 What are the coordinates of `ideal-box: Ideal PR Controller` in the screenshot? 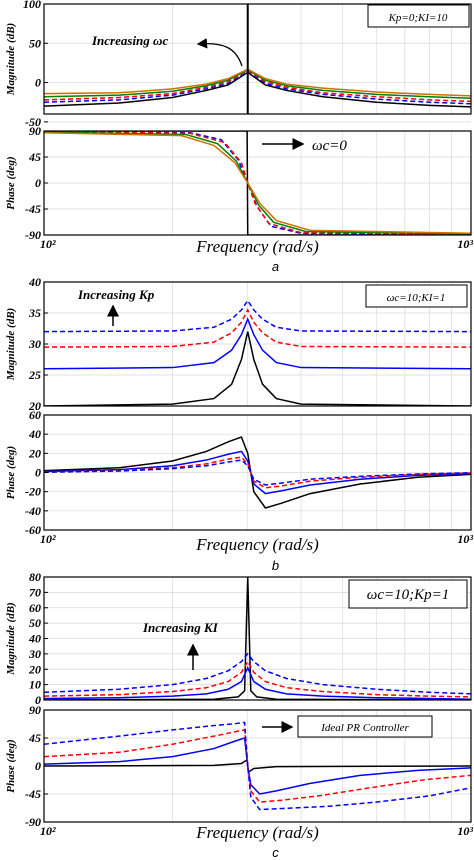 It's located at (365, 726).